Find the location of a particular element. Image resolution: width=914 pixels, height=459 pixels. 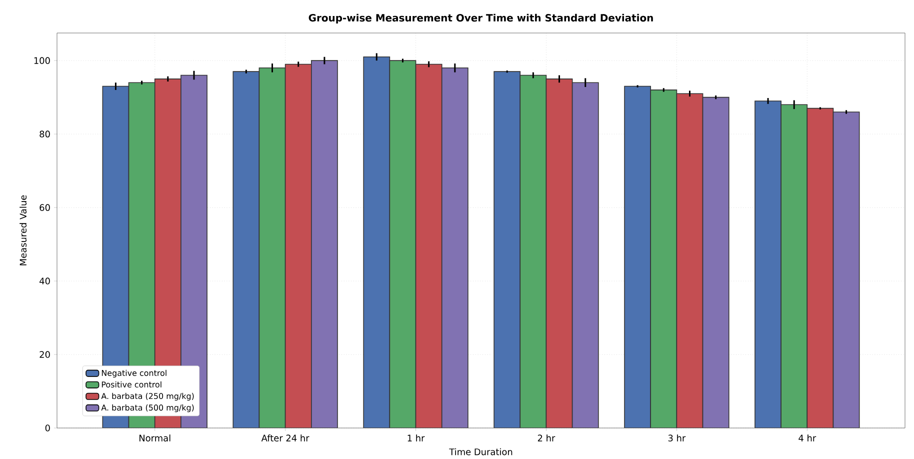

x-tick-label: 1 hr is located at coordinates (416, 438).